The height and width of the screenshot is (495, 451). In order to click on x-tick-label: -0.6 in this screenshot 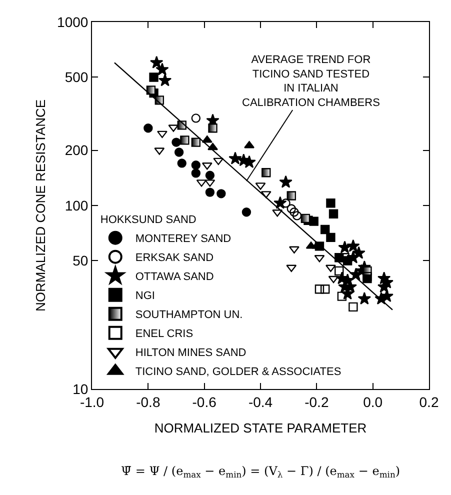, I will do `click(204, 402)`.